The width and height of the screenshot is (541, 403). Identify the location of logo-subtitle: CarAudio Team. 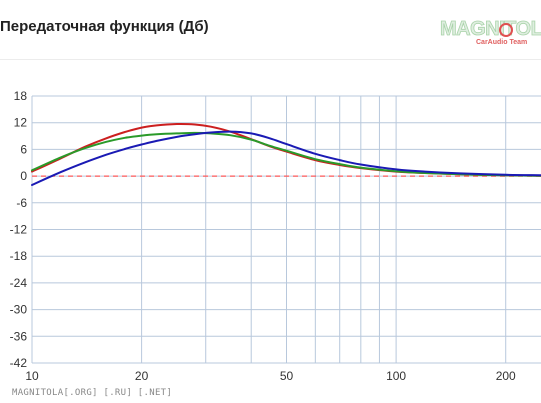
(502, 42).